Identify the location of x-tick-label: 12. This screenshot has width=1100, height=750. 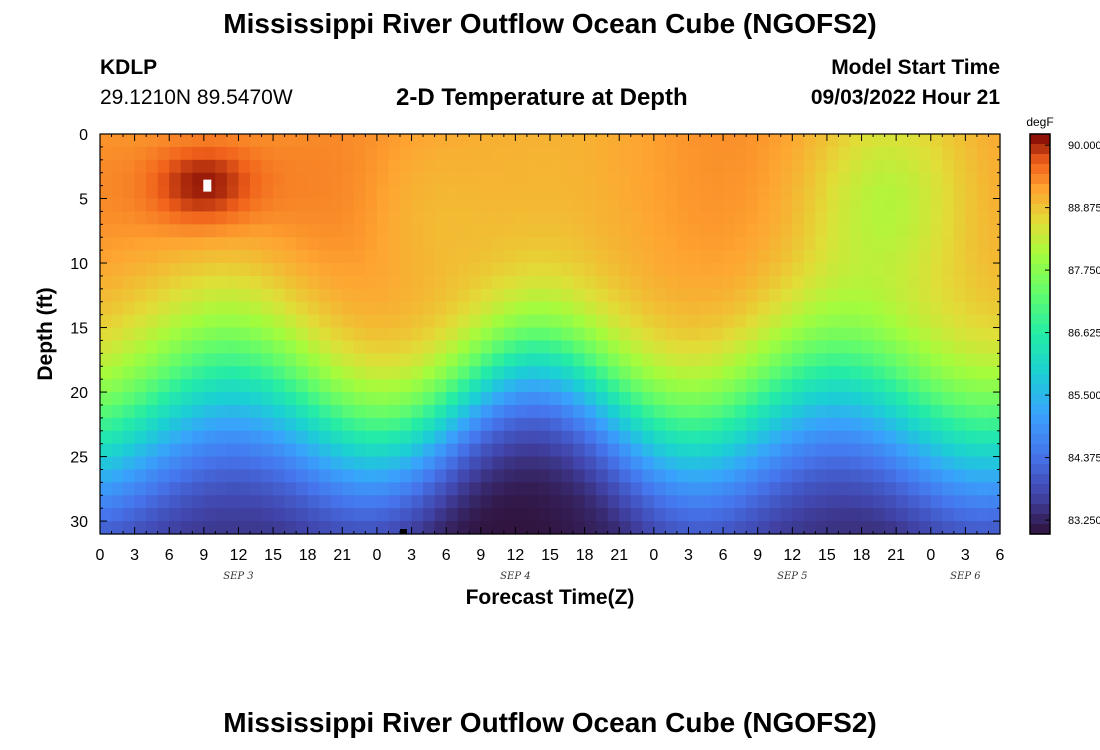
(515, 555).